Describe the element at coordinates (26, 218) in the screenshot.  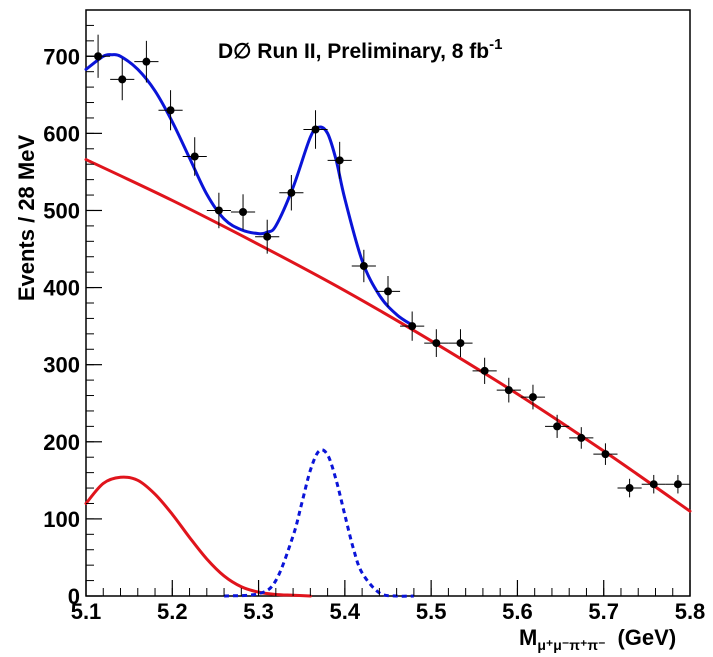
I see `y-axis-label: Events / 28 MeV` at that location.